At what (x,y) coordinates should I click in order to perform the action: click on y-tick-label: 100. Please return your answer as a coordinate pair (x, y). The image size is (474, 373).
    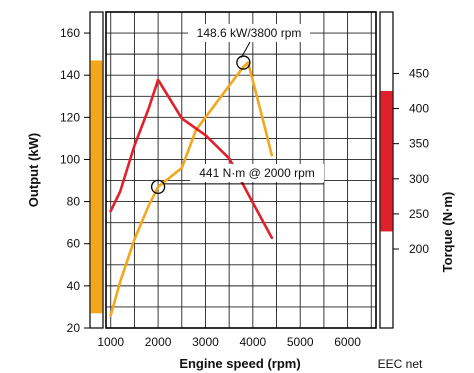
    Looking at the image, I should click on (70, 159).